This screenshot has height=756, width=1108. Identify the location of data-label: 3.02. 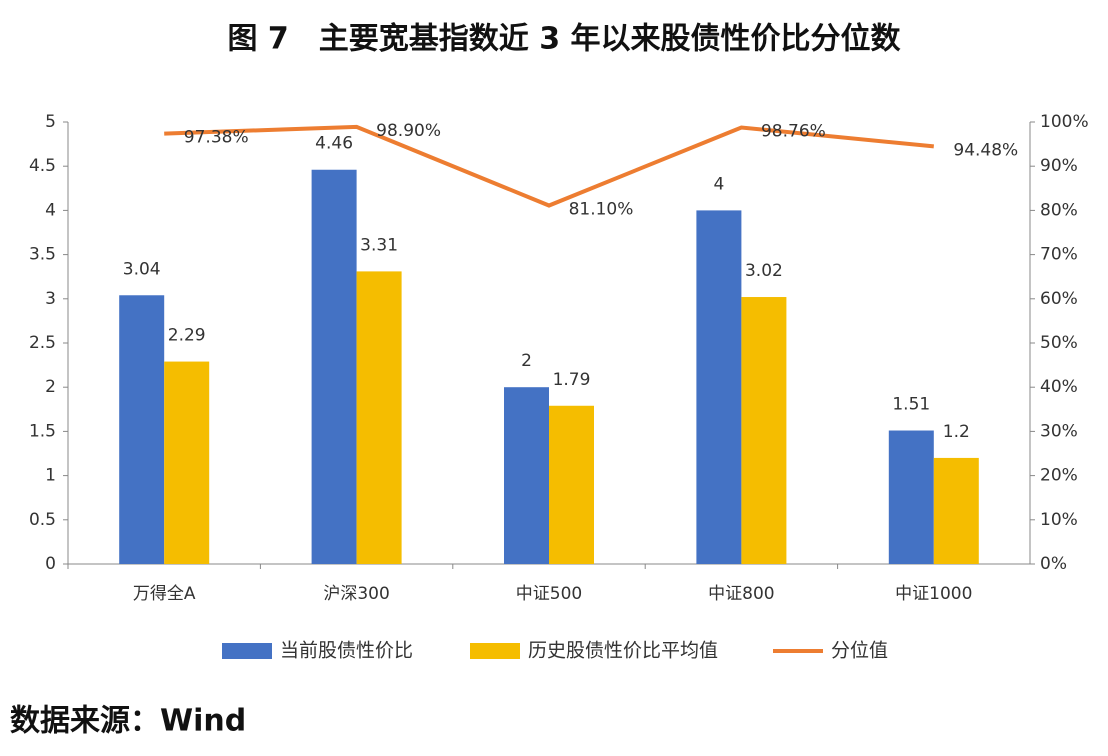
(764, 271).